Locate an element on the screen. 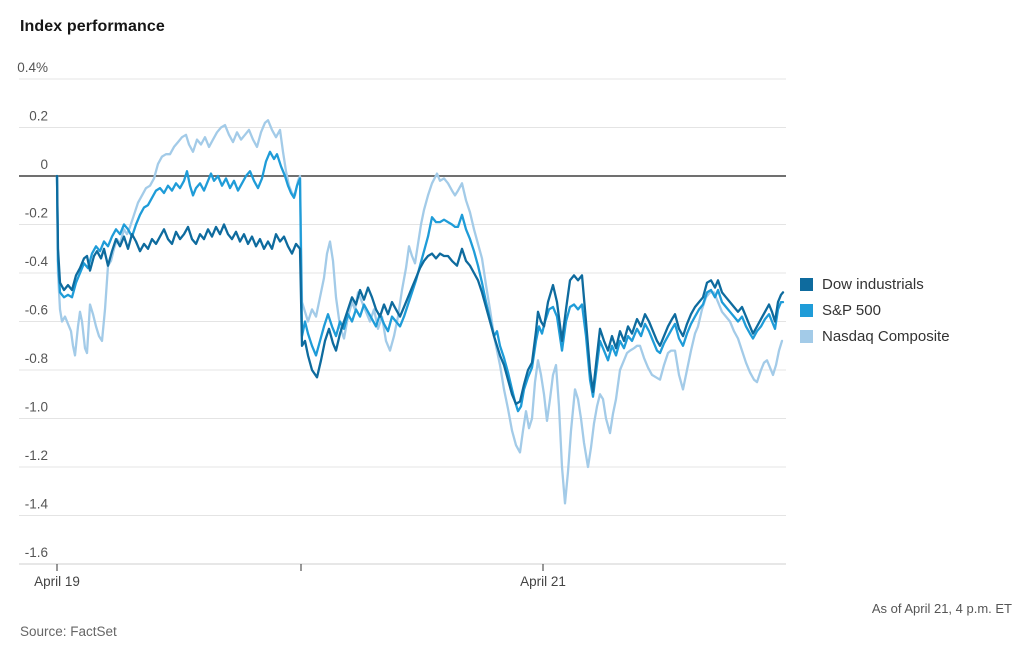 This screenshot has height=657, width=1035. legend-swatch-dow-industrials is located at coordinates (806, 284).